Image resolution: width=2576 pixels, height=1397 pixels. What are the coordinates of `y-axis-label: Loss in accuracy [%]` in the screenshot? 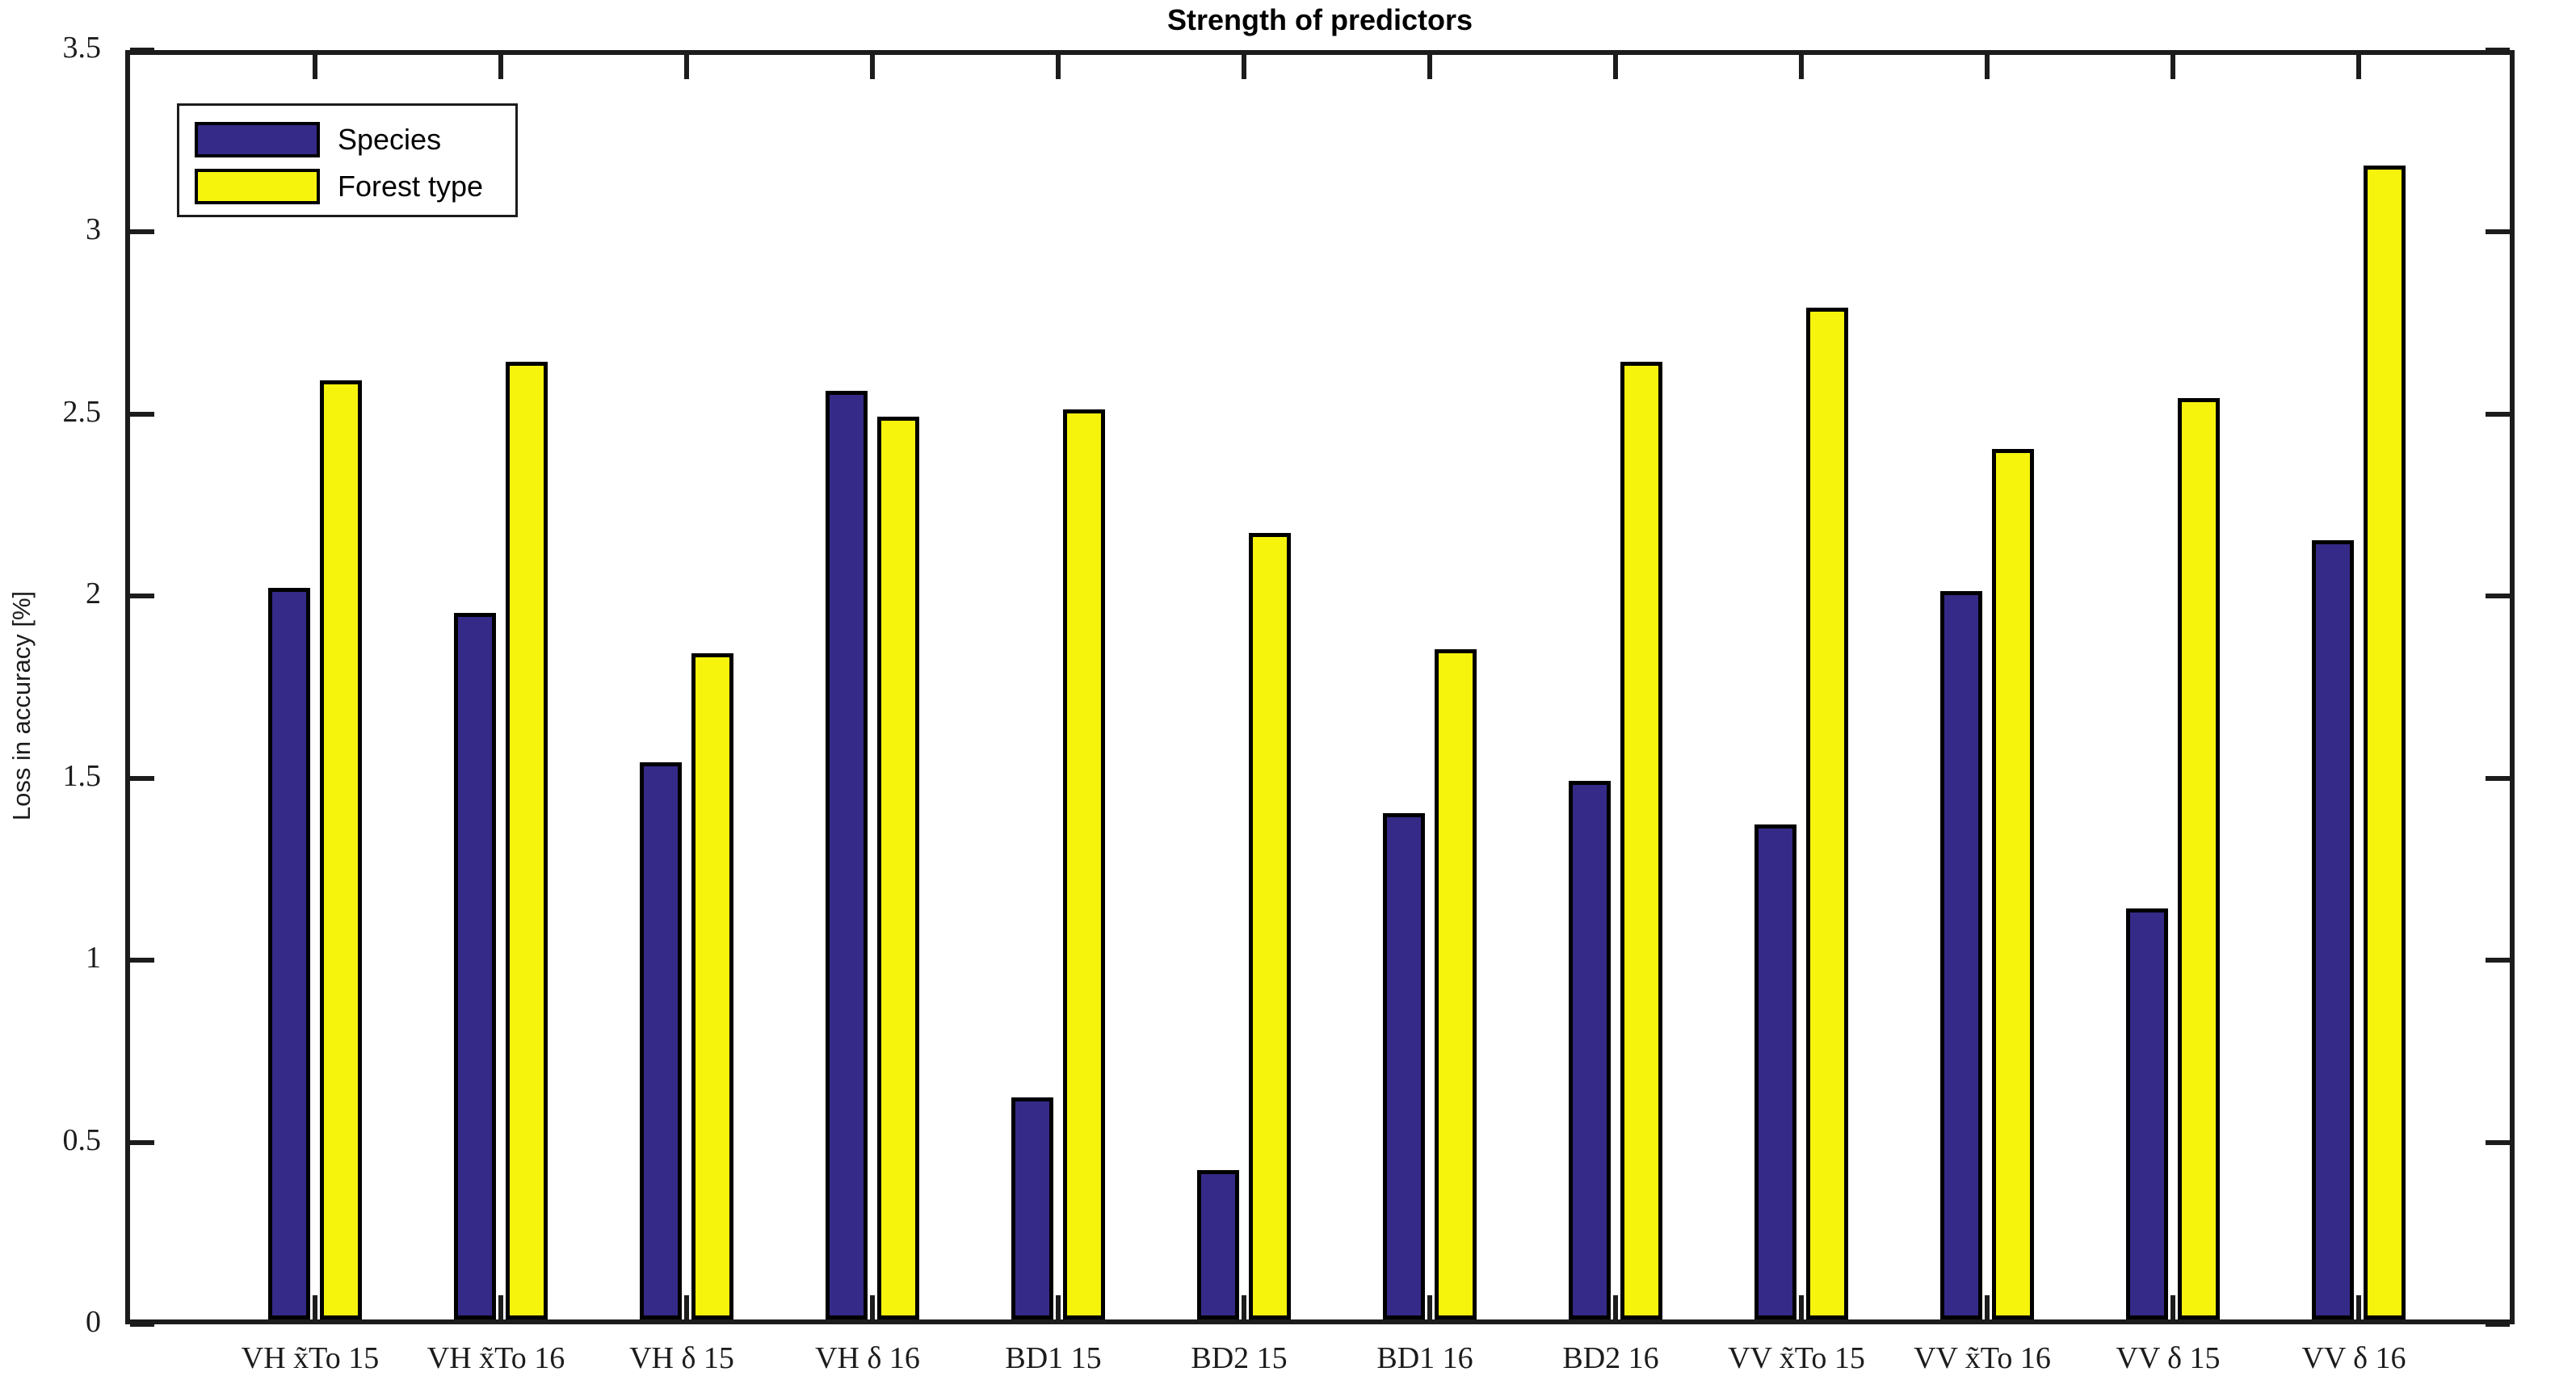 It's located at (21, 705).